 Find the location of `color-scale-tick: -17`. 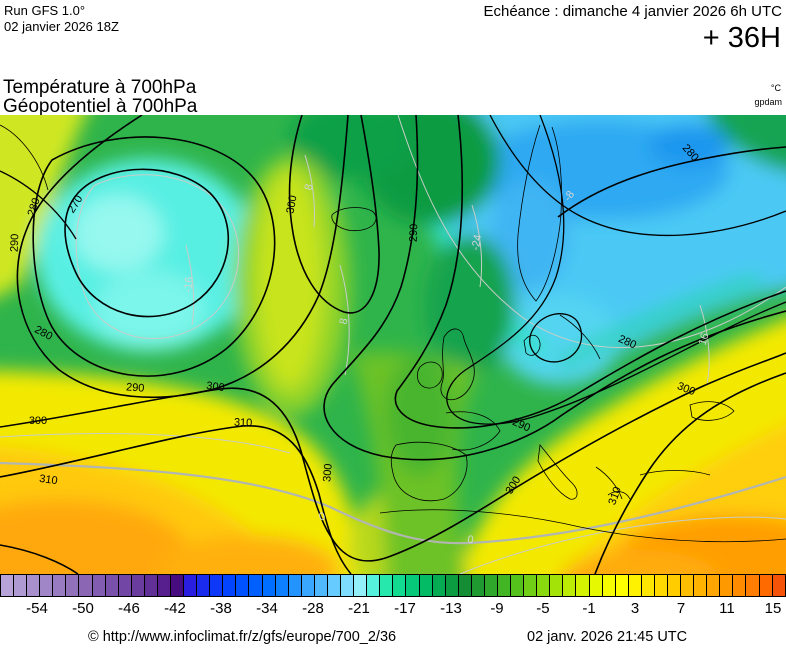

color-scale-tick: -17 is located at coordinates (405, 608).